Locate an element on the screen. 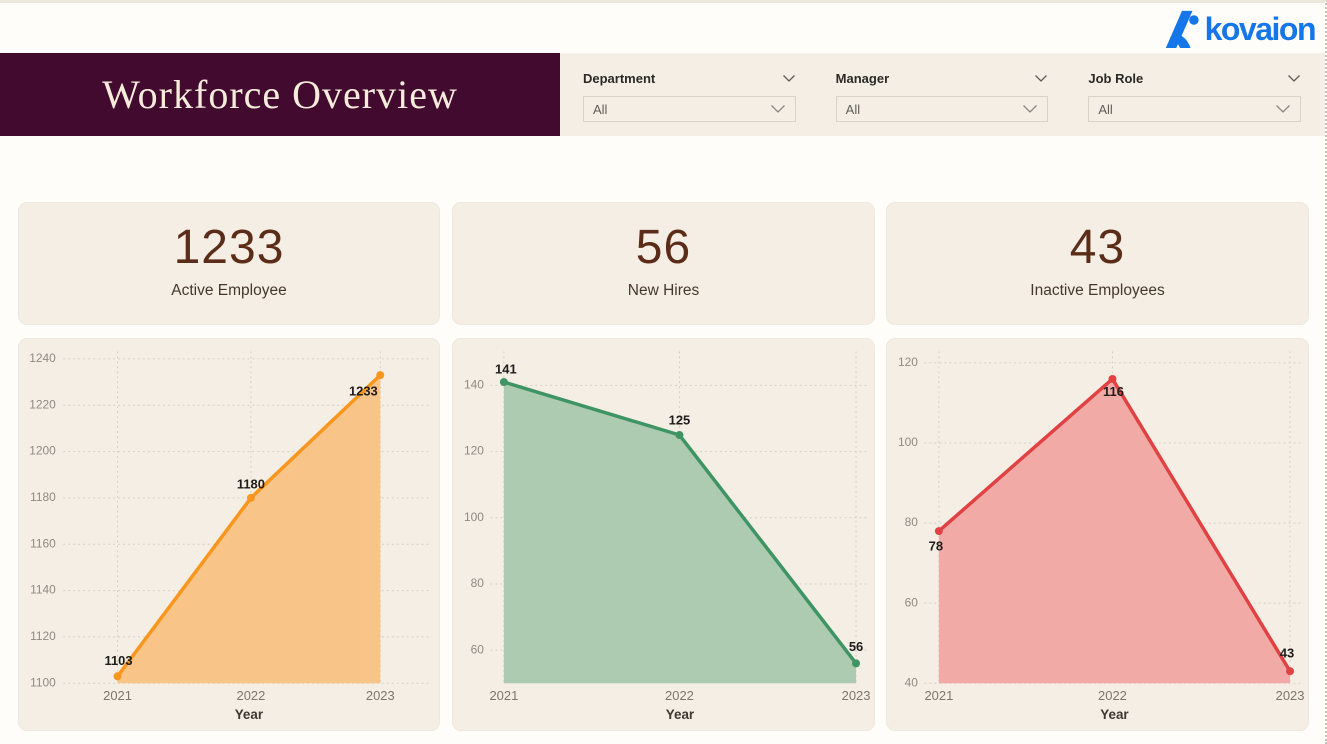  kovaion-k-icon is located at coordinates (1182, 29).